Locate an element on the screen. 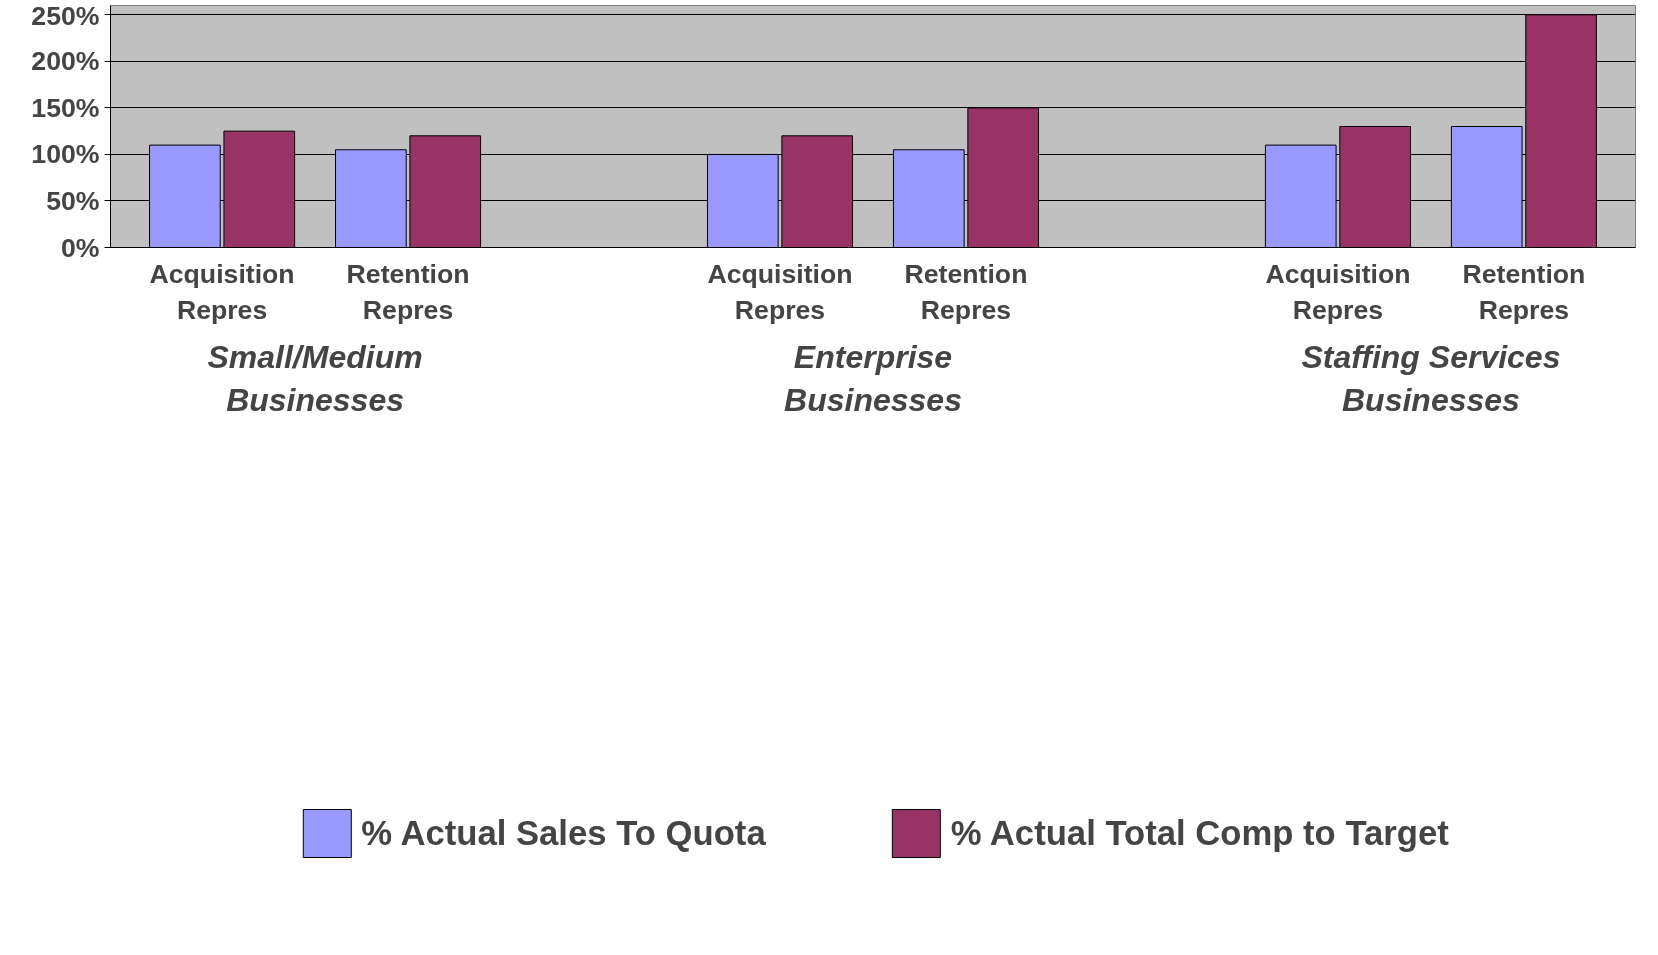 The height and width of the screenshot is (955, 1658). y-tick-label: 100% is located at coordinates (65, 154).